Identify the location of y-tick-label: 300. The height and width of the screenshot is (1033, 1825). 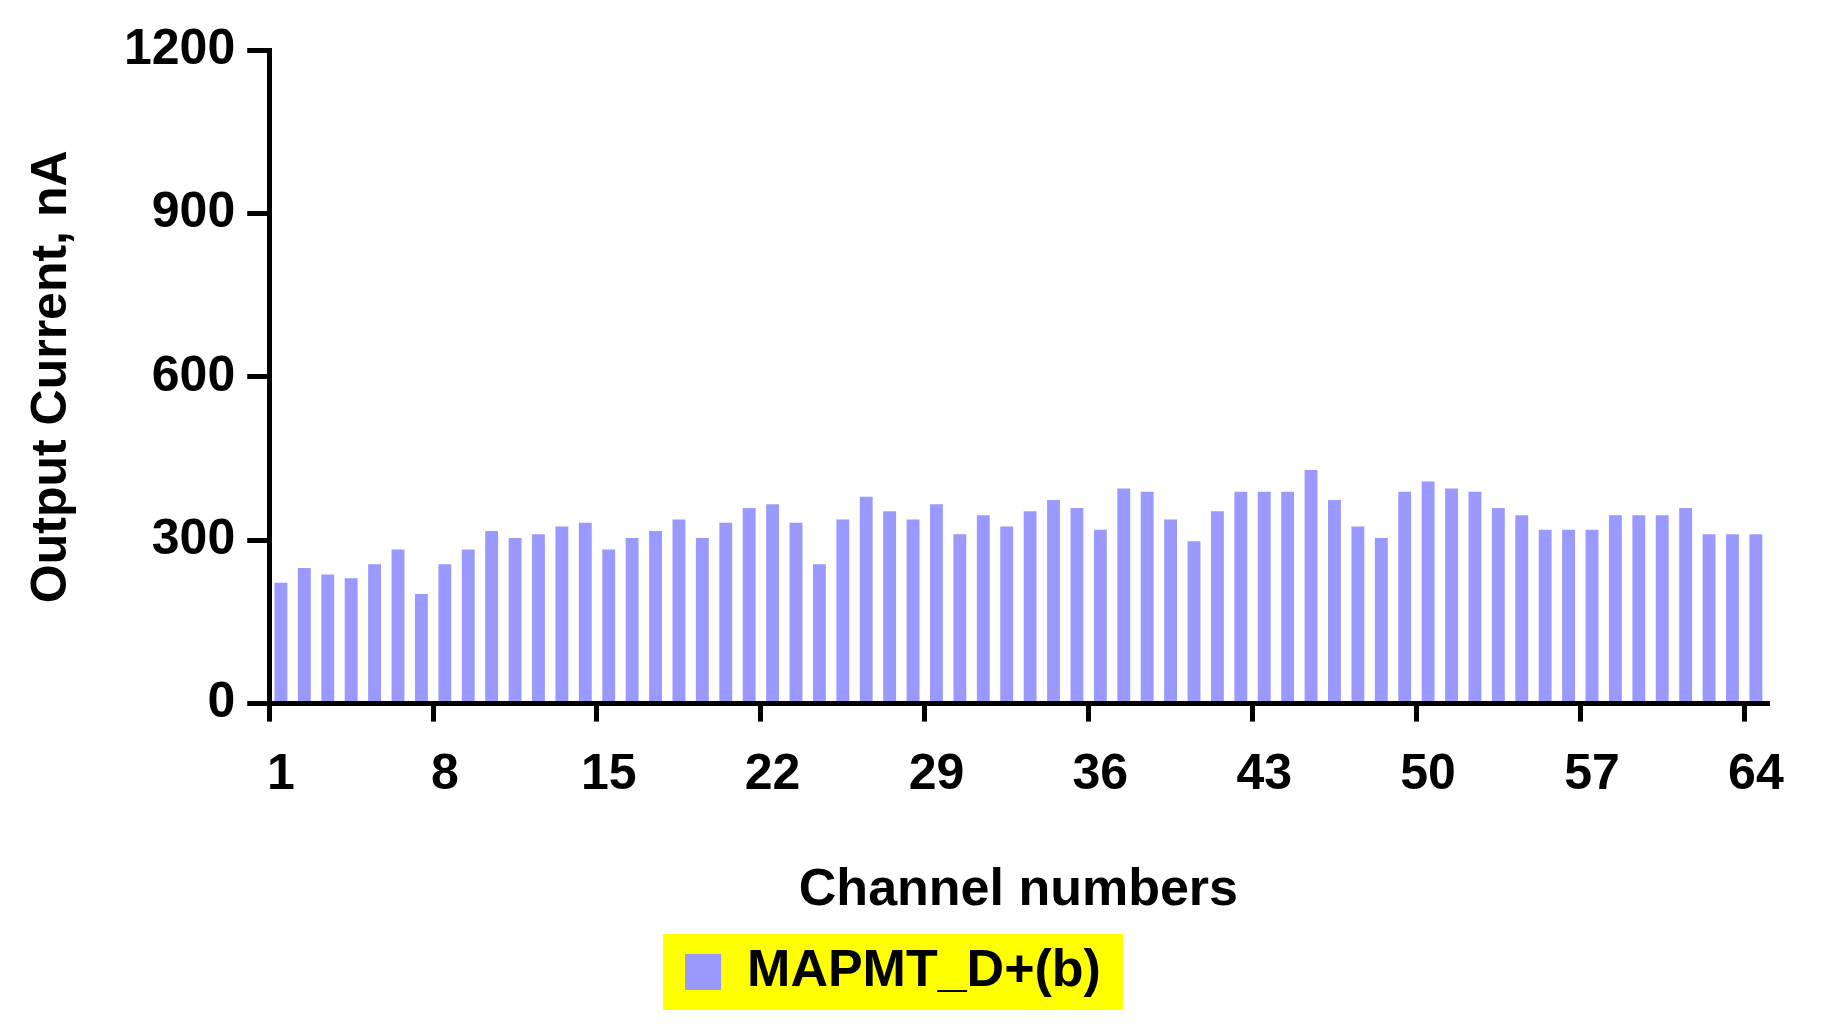
(193, 536).